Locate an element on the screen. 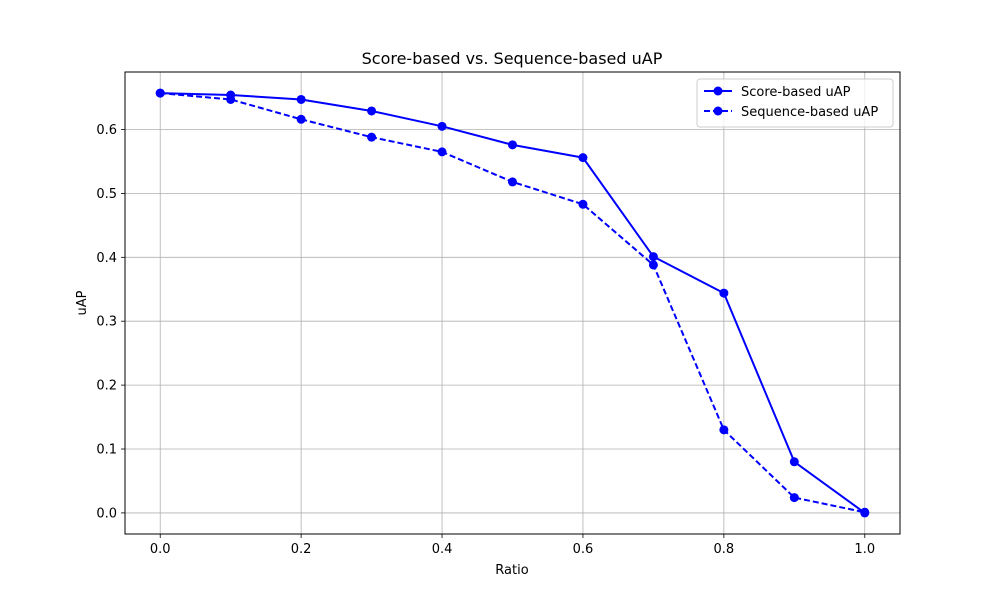  y-tick-label: 0.4 is located at coordinates (106, 258).